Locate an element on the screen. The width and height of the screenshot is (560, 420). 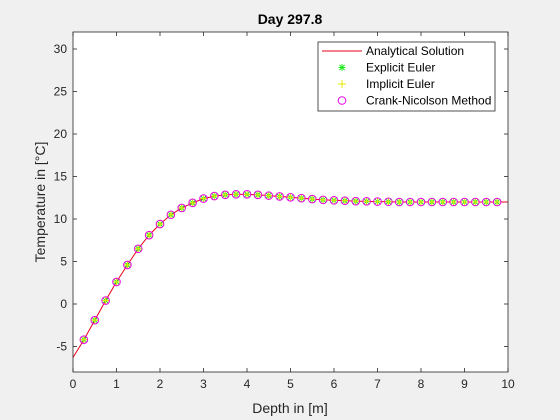
legend-circle-symbol is located at coordinates (342, 100).